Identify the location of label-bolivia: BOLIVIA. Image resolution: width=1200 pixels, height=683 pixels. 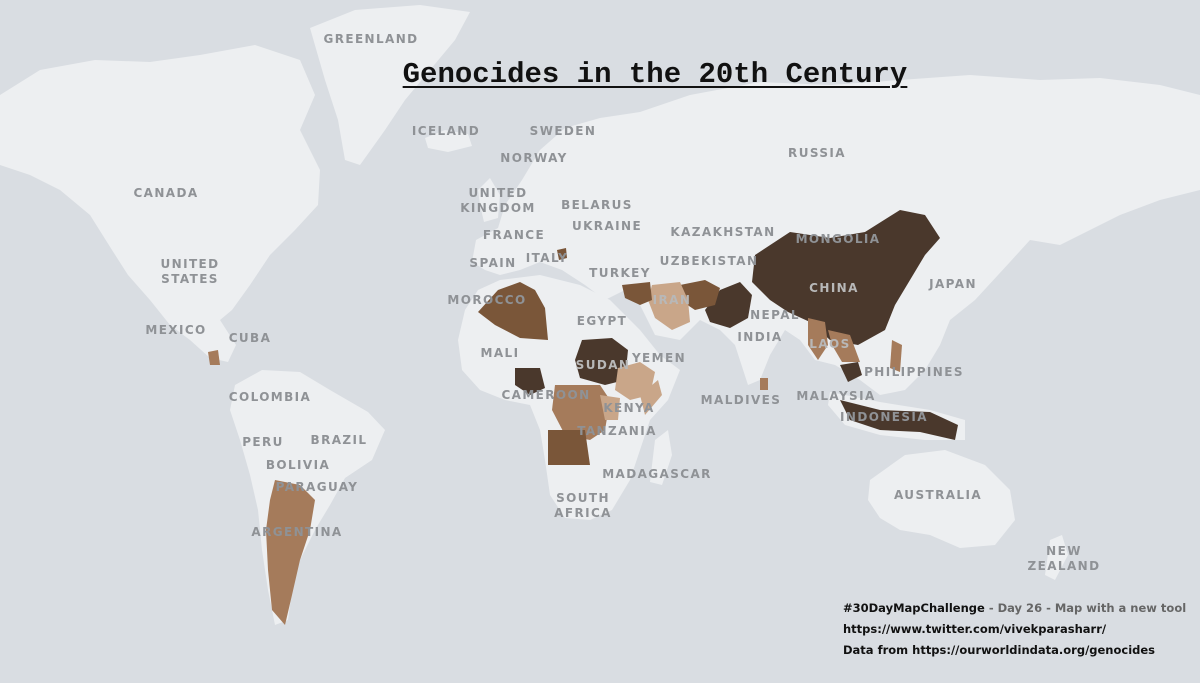
(298, 465).